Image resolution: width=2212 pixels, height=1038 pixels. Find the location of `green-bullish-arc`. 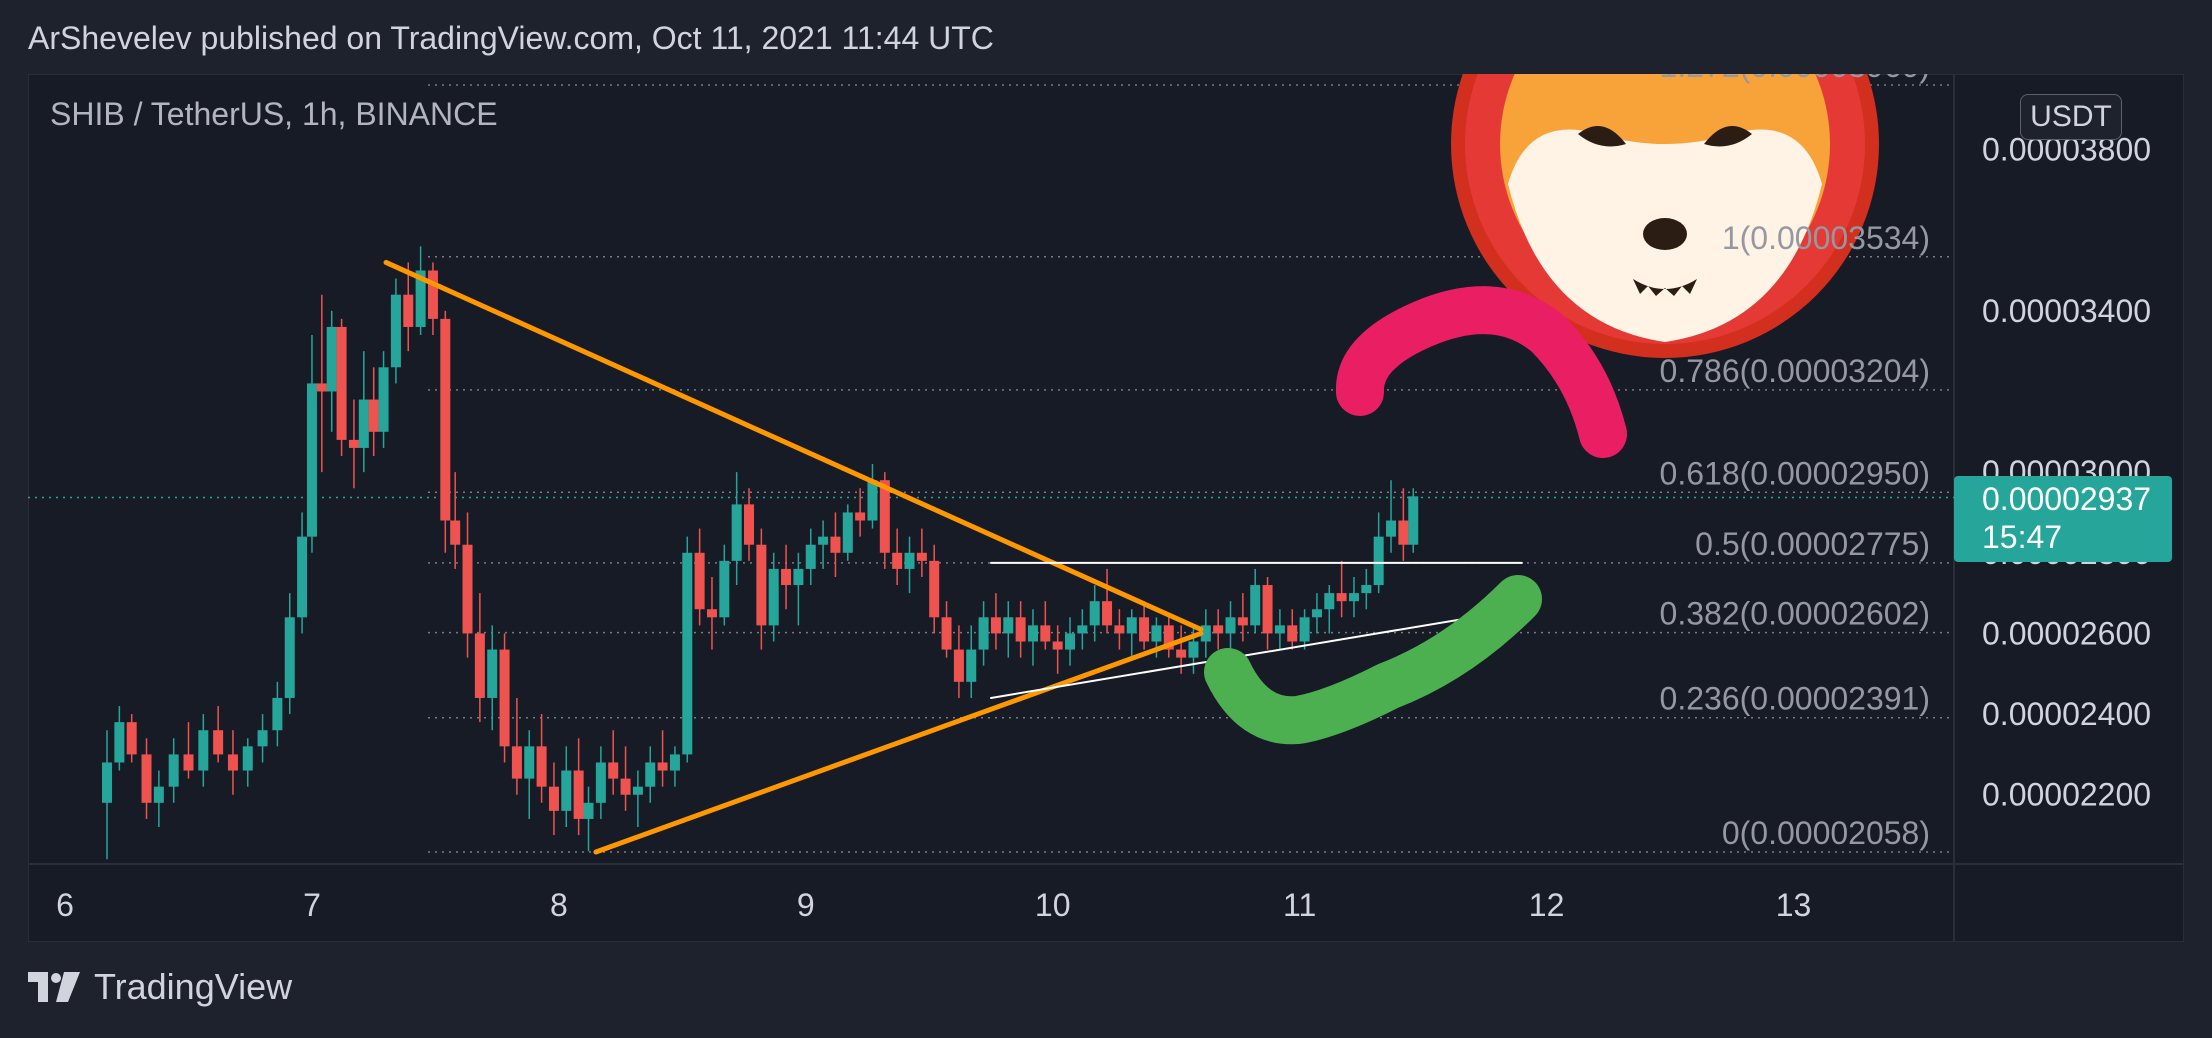

green-bullish-arc is located at coordinates (1373, 660).